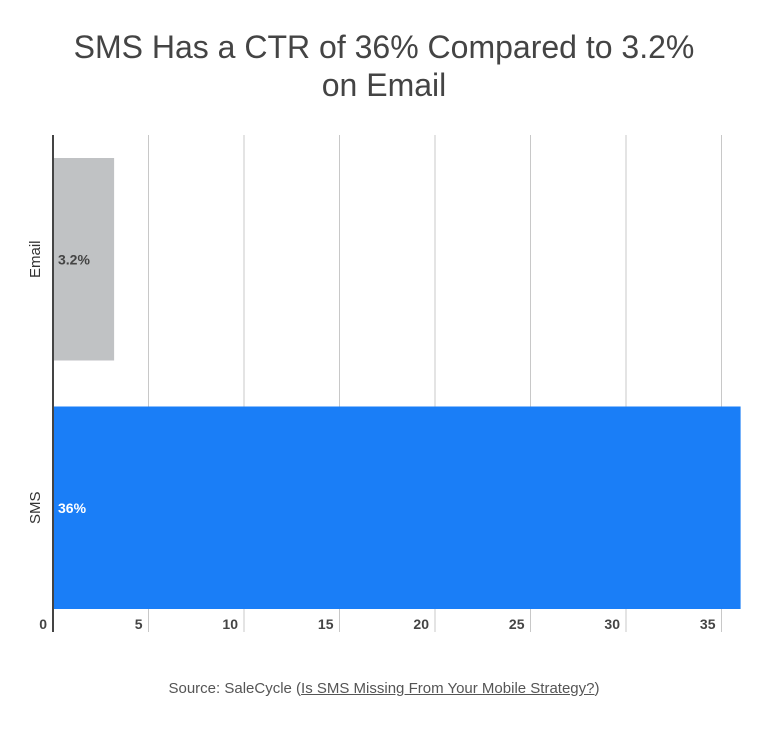  I want to click on x-tick-label: 5, so click(139, 624).